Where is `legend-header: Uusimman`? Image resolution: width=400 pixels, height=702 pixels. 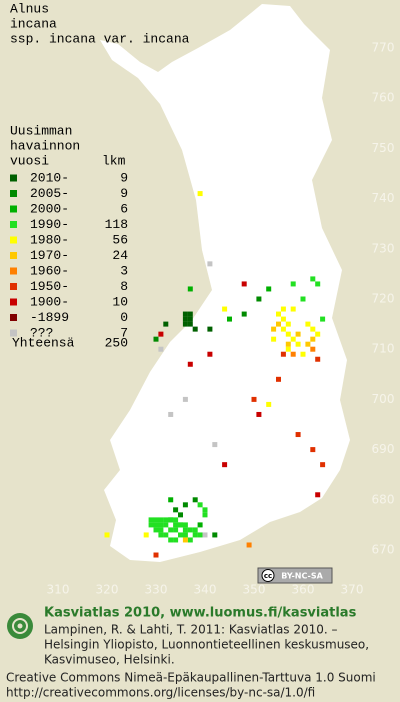
legend-header: Uusimman is located at coordinates (41, 130).